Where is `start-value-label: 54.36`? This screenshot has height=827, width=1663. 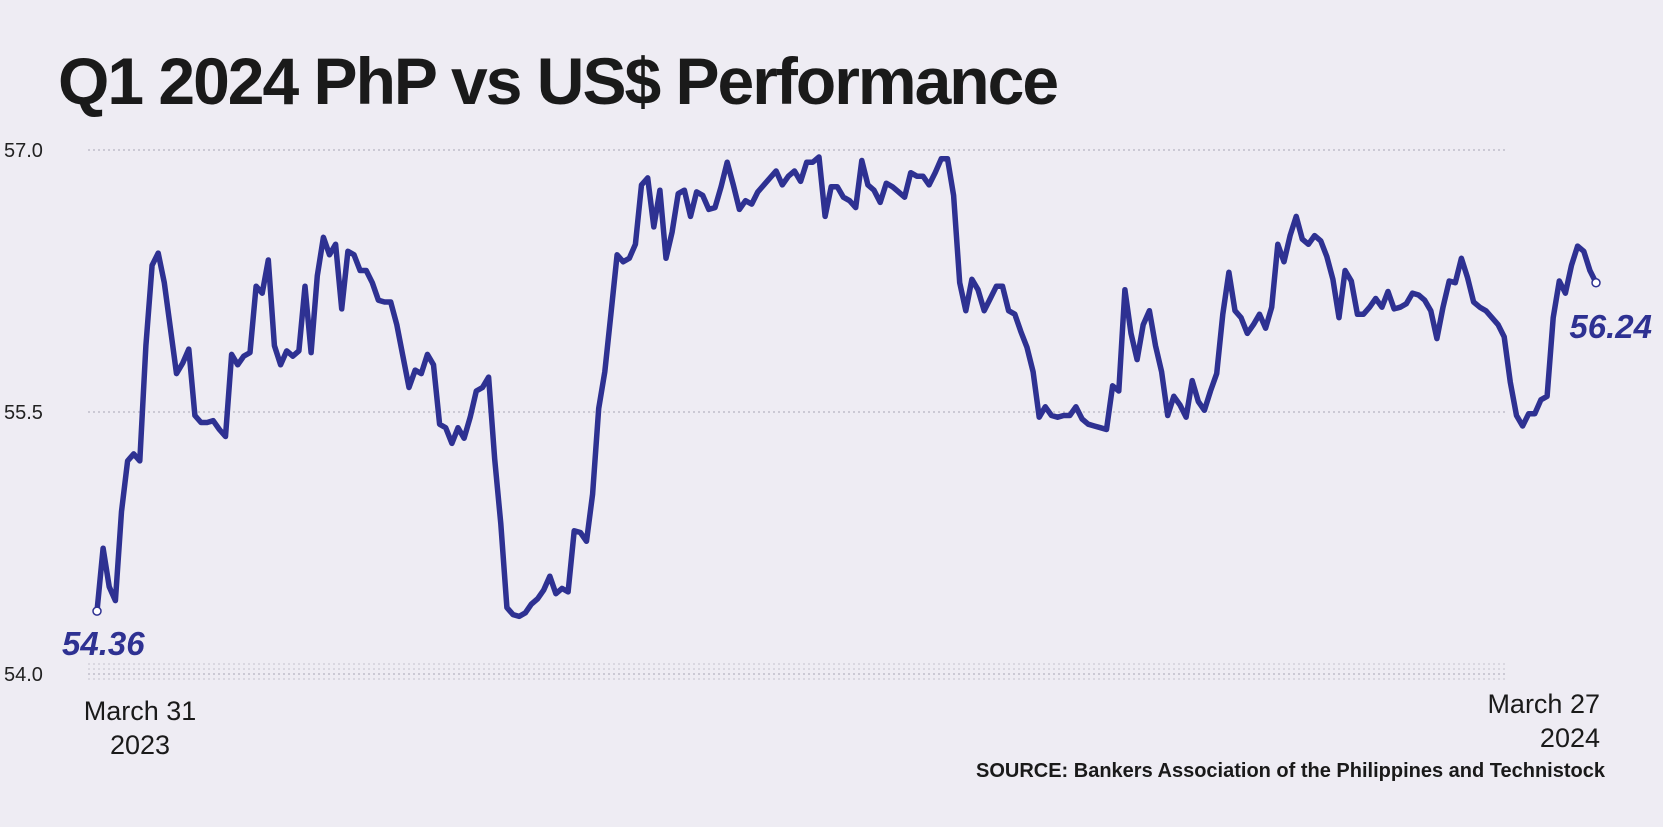 start-value-label: 54.36 is located at coordinates (103, 643).